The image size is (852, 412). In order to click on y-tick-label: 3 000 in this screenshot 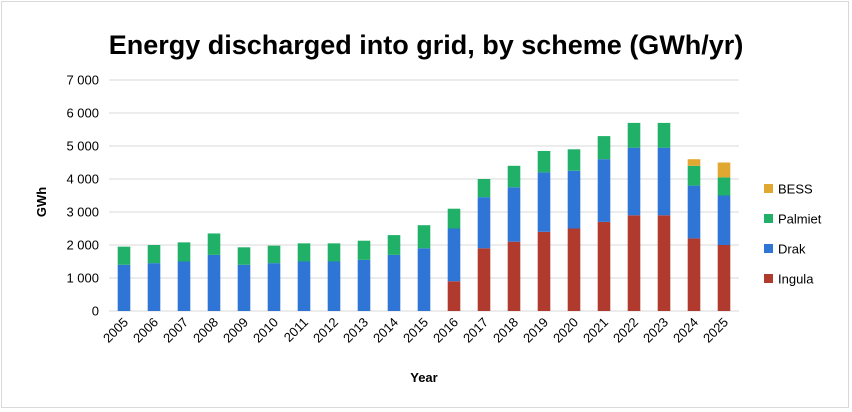, I will do `click(82, 212)`.